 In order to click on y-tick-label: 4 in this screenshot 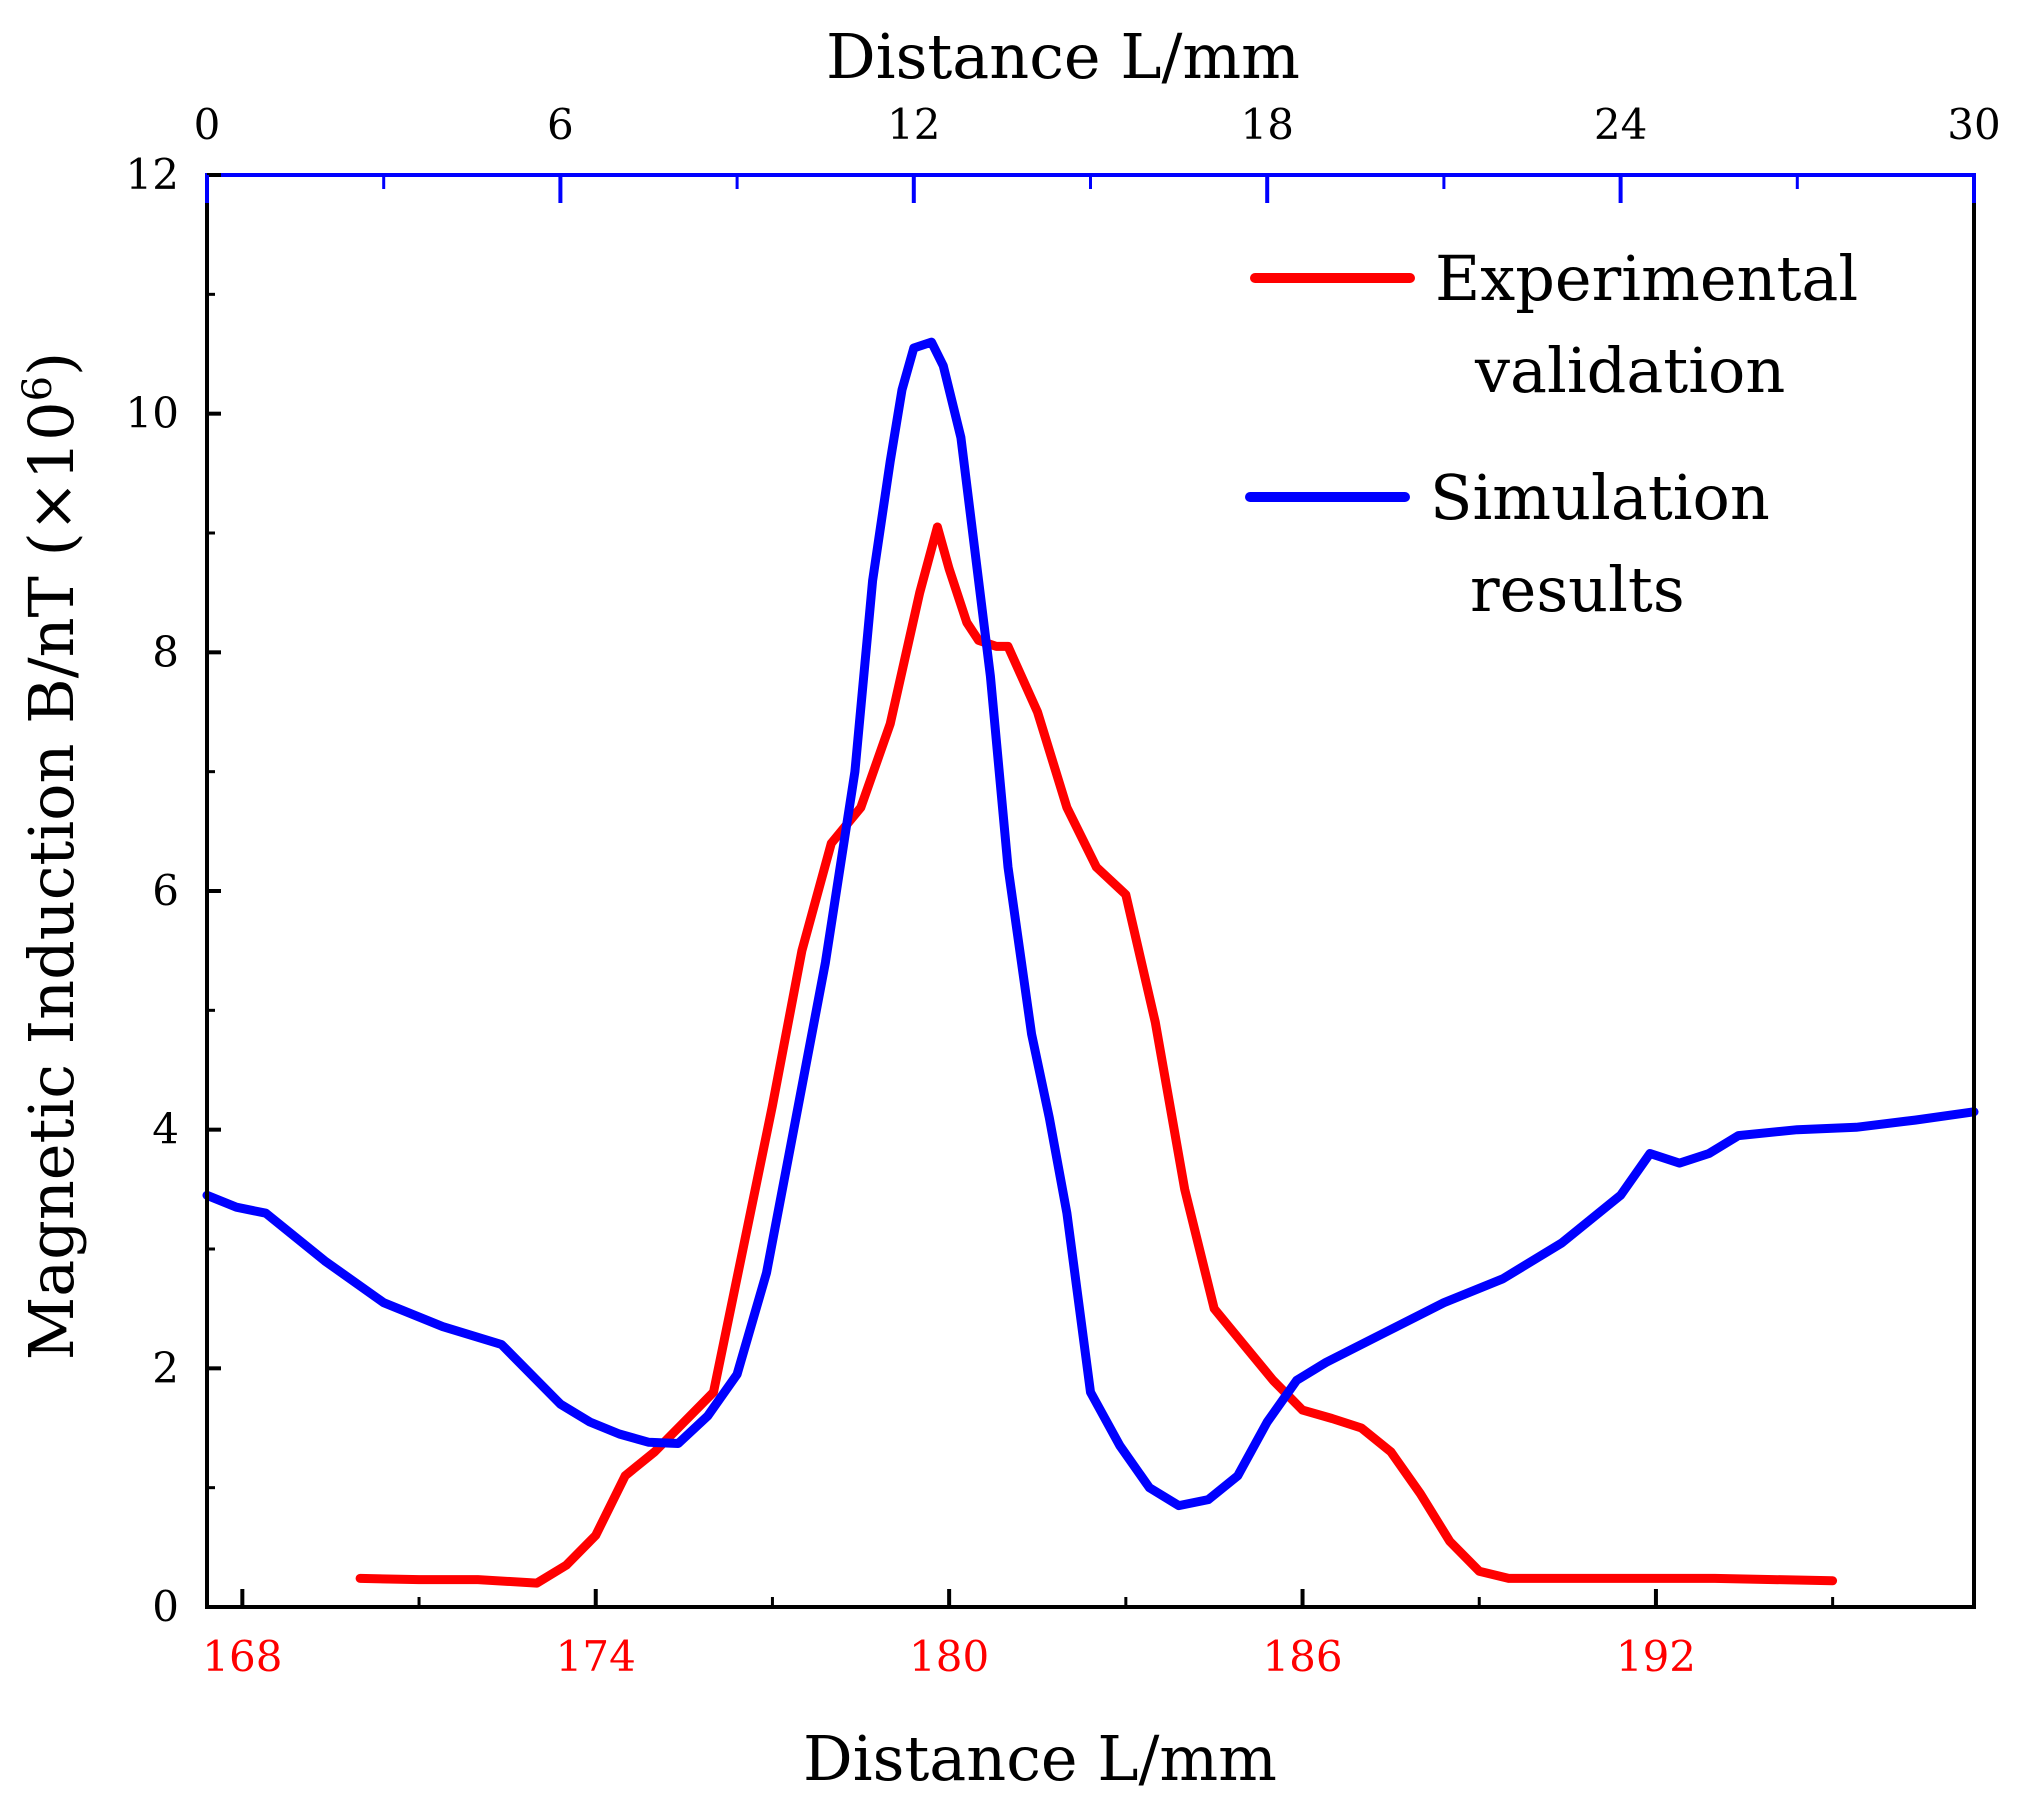, I will do `click(165, 1129)`.